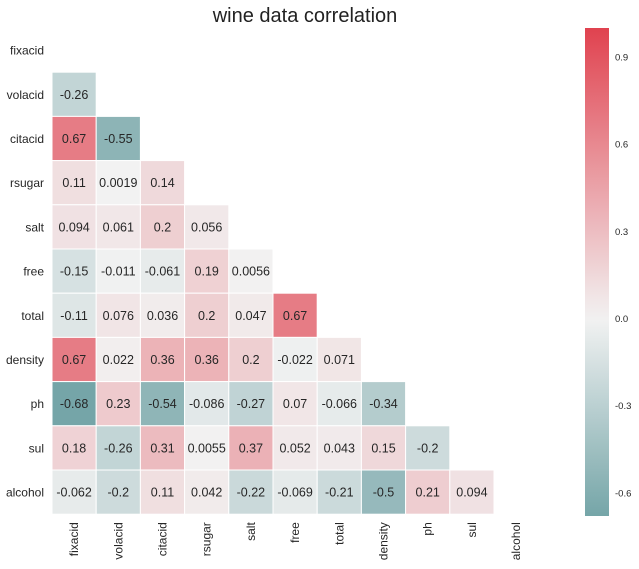 The image size is (639, 569). What do you see at coordinates (384, 541) in the screenshot?
I see `column-label-density: density` at bounding box center [384, 541].